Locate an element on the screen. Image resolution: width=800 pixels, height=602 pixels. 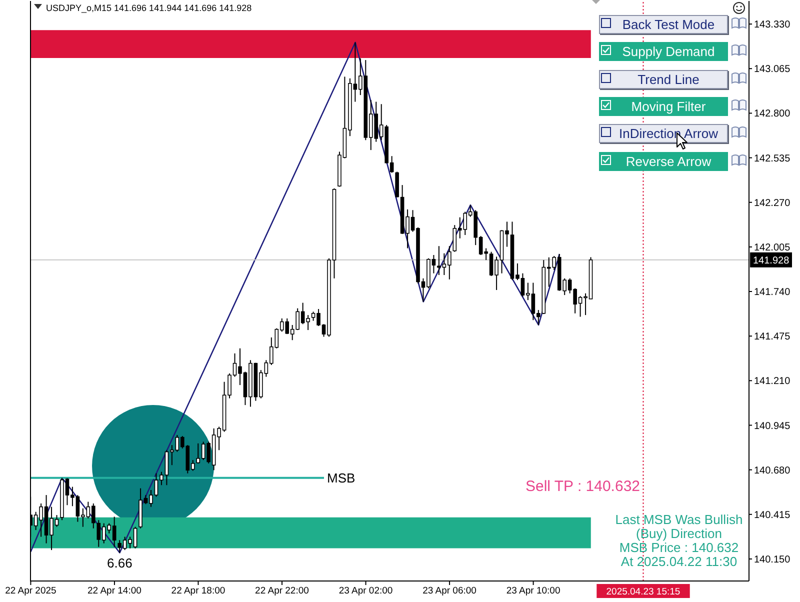
chart-title: USDJPY_o,M15 141.696 141.944 141.696 141.928 is located at coordinates (149, 8).